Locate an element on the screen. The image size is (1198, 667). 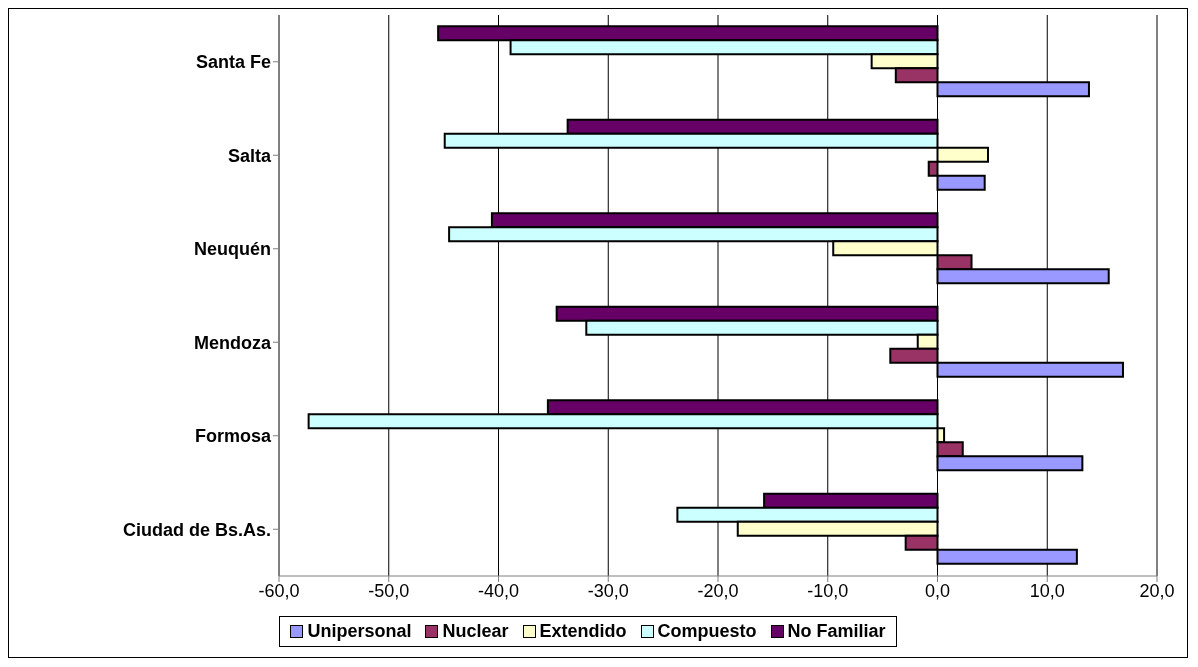
y-tick-label: Formosa is located at coordinates (233, 436).